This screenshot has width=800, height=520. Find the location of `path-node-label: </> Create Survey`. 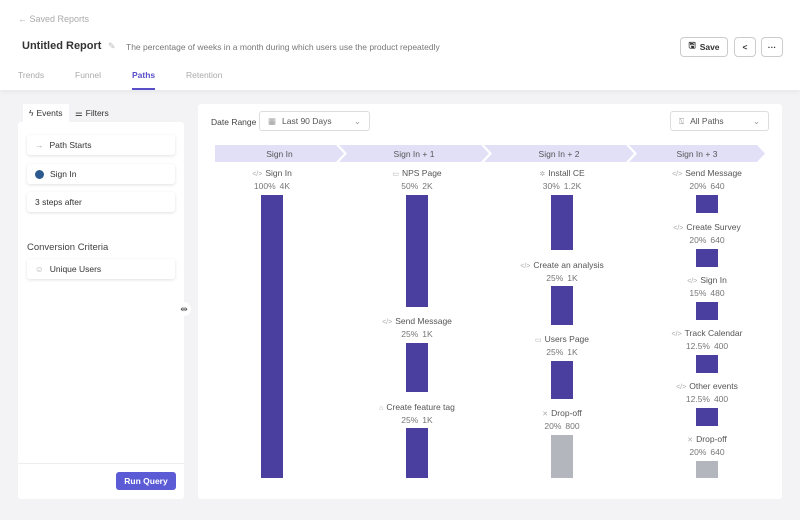

path-node-label: </> Create Survey is located at coordinates (707, 227).